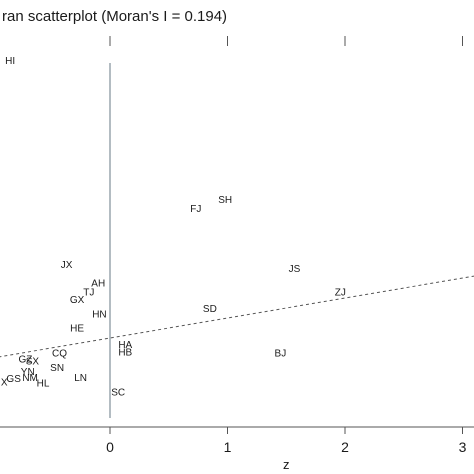 The image size is (474, 474). I want to click on point-hn: HN, so click(99, 314).